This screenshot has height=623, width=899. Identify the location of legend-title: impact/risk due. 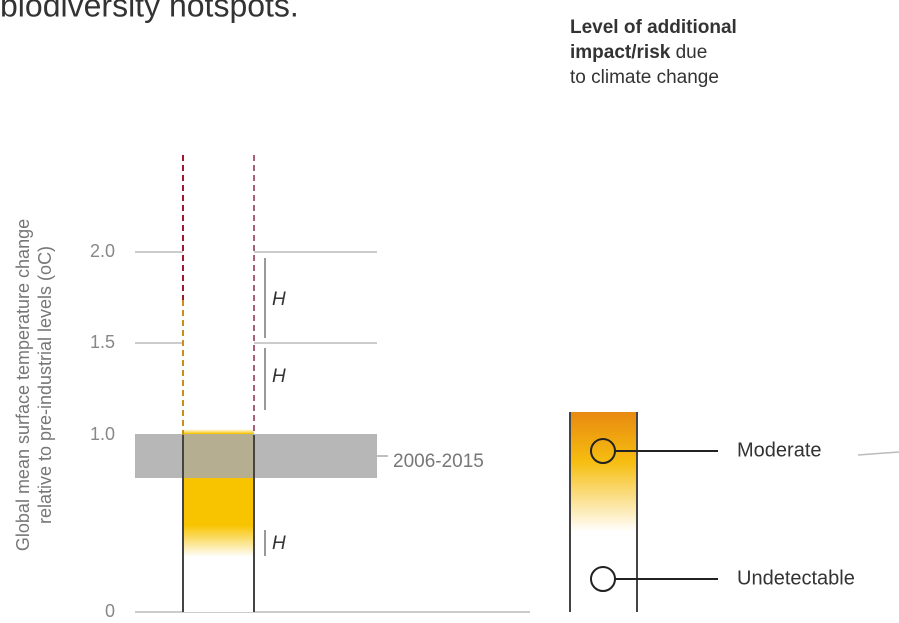
(638, 52).